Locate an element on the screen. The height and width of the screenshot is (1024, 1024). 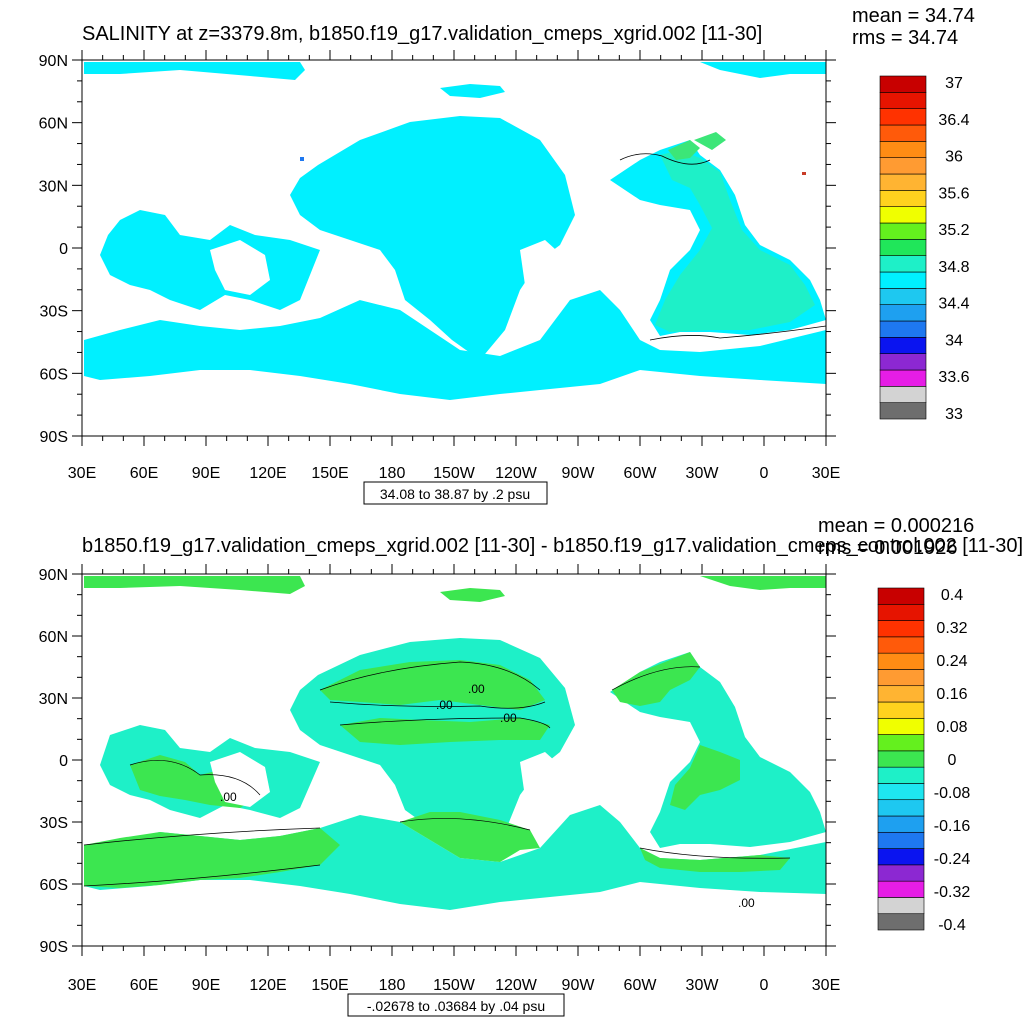
atlantic-north-saline-region is located at coordinates (684, 150).